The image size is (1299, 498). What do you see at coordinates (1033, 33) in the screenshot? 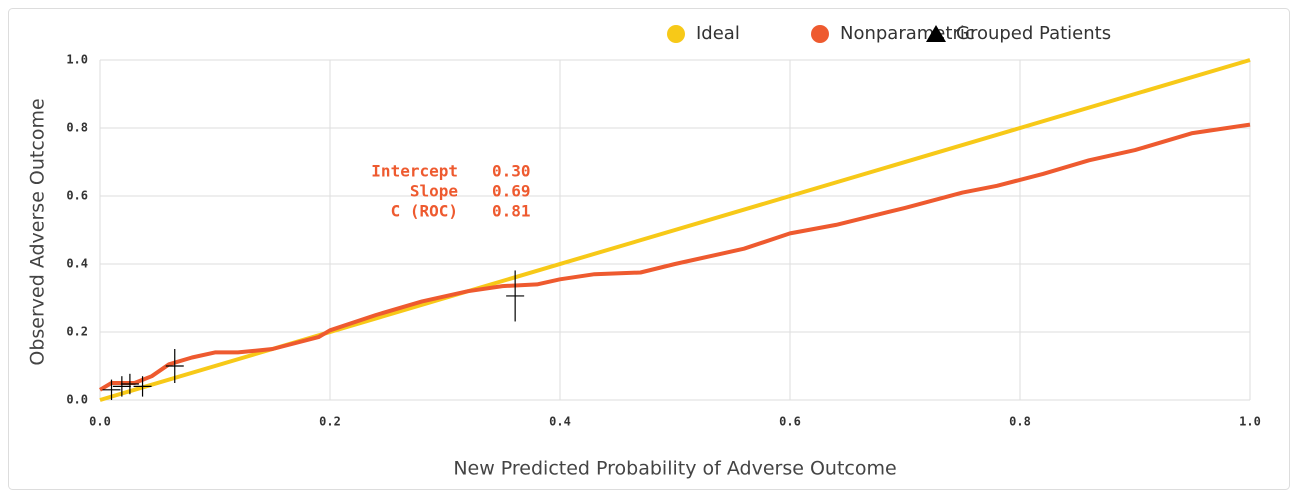
I see `legend-label: Grouped Patients` at bounding box center [1033, 33].